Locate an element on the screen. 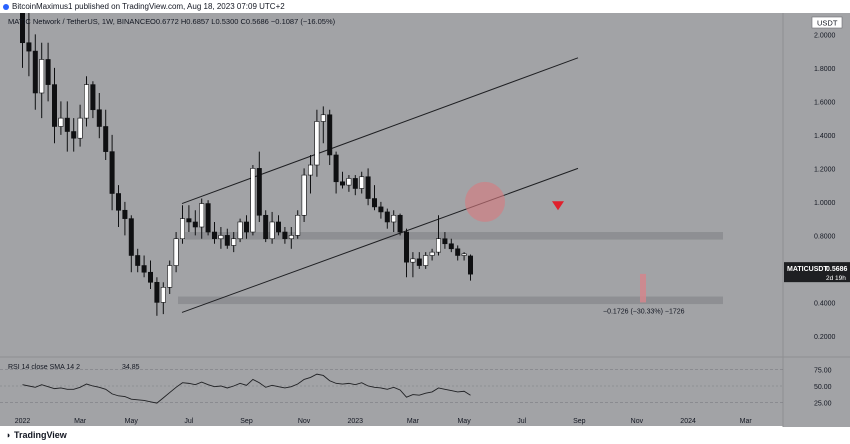 Image resolution: width=850 pixels, height=444 pixels. measure-label: −0.1726 (−30.33%) −1726 is located at coordinates (644, 311).